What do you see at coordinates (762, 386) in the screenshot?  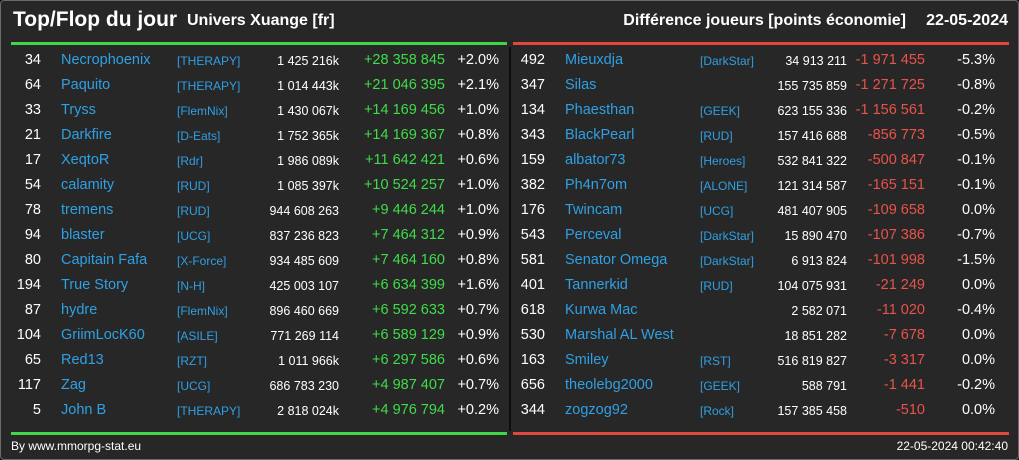 I see `flop-row: 656 theolebg2000 [GEEK] 588 791 -1 441 -0.2%` at bounding box center [762, 386].